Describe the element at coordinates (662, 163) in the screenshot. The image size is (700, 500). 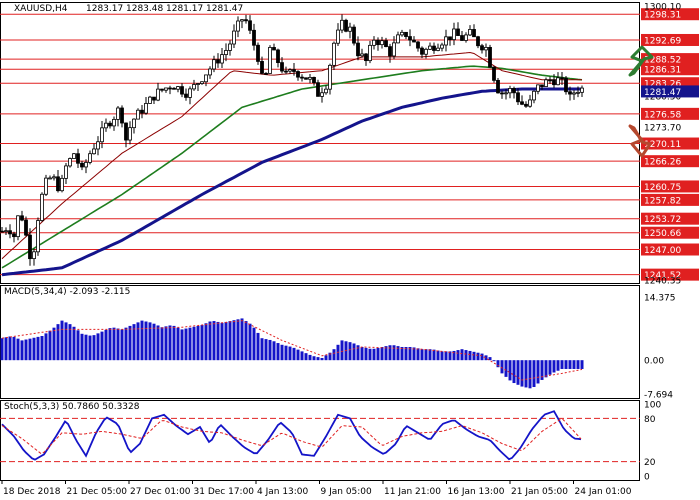
I see `level-label: 1266.26` at that location.